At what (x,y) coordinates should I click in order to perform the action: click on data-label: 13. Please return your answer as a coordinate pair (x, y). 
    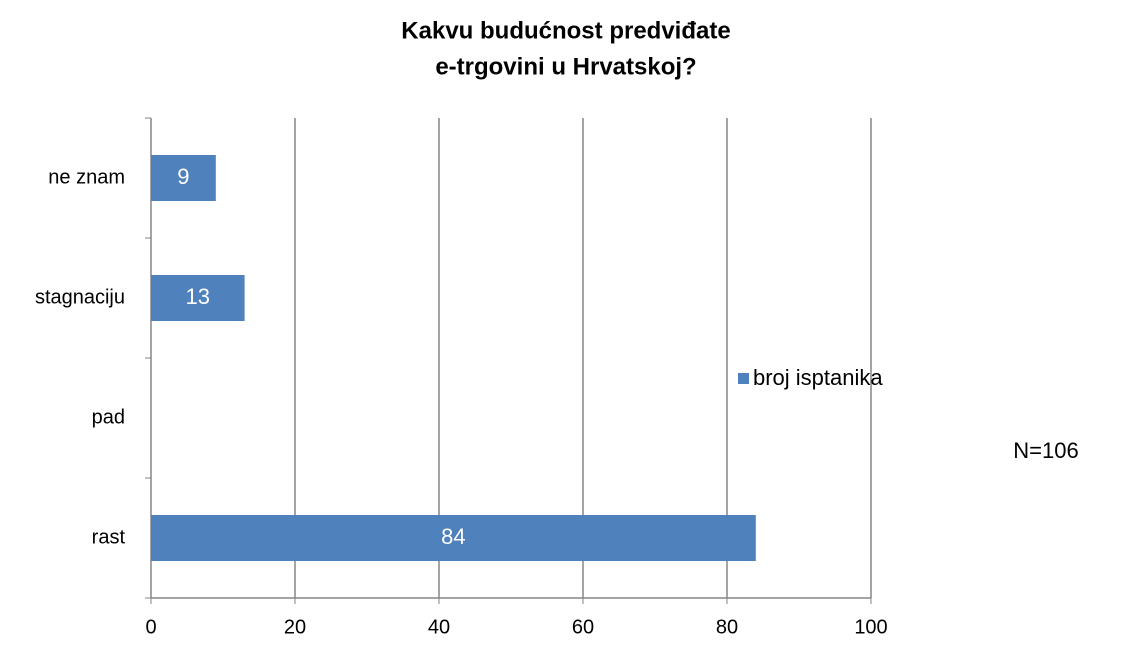
    Looking at the image, I should click on (198, 296).